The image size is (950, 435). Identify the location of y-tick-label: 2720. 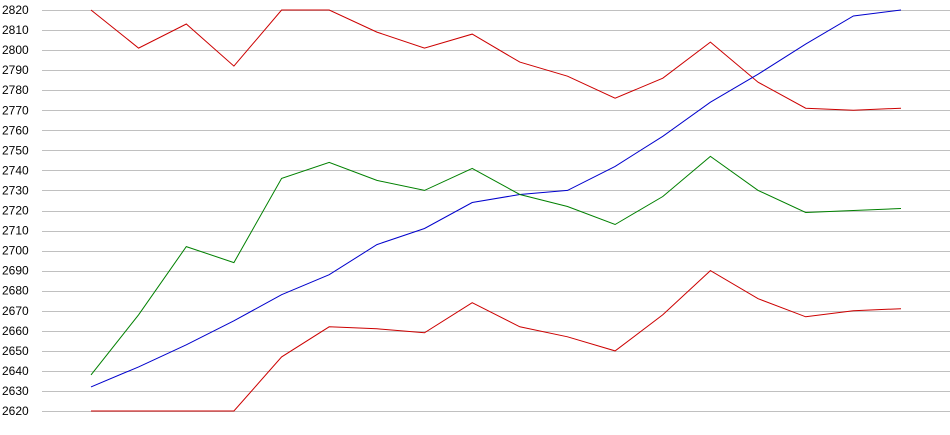
(15, 211).